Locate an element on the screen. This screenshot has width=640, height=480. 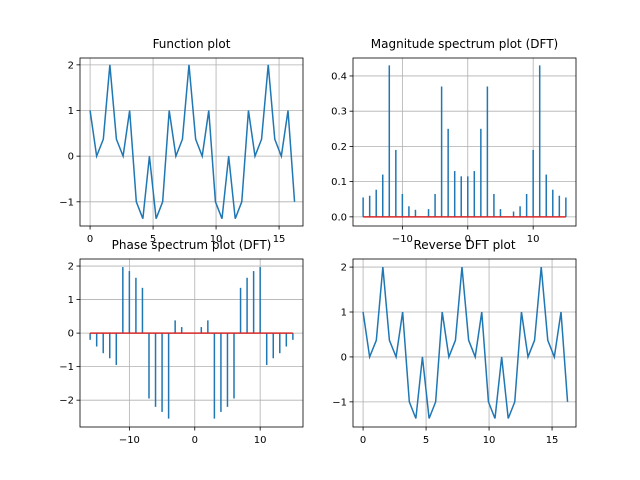
subplot-title: Magnitude spectrum plot (DFT) is located at coordinates (464, 44).